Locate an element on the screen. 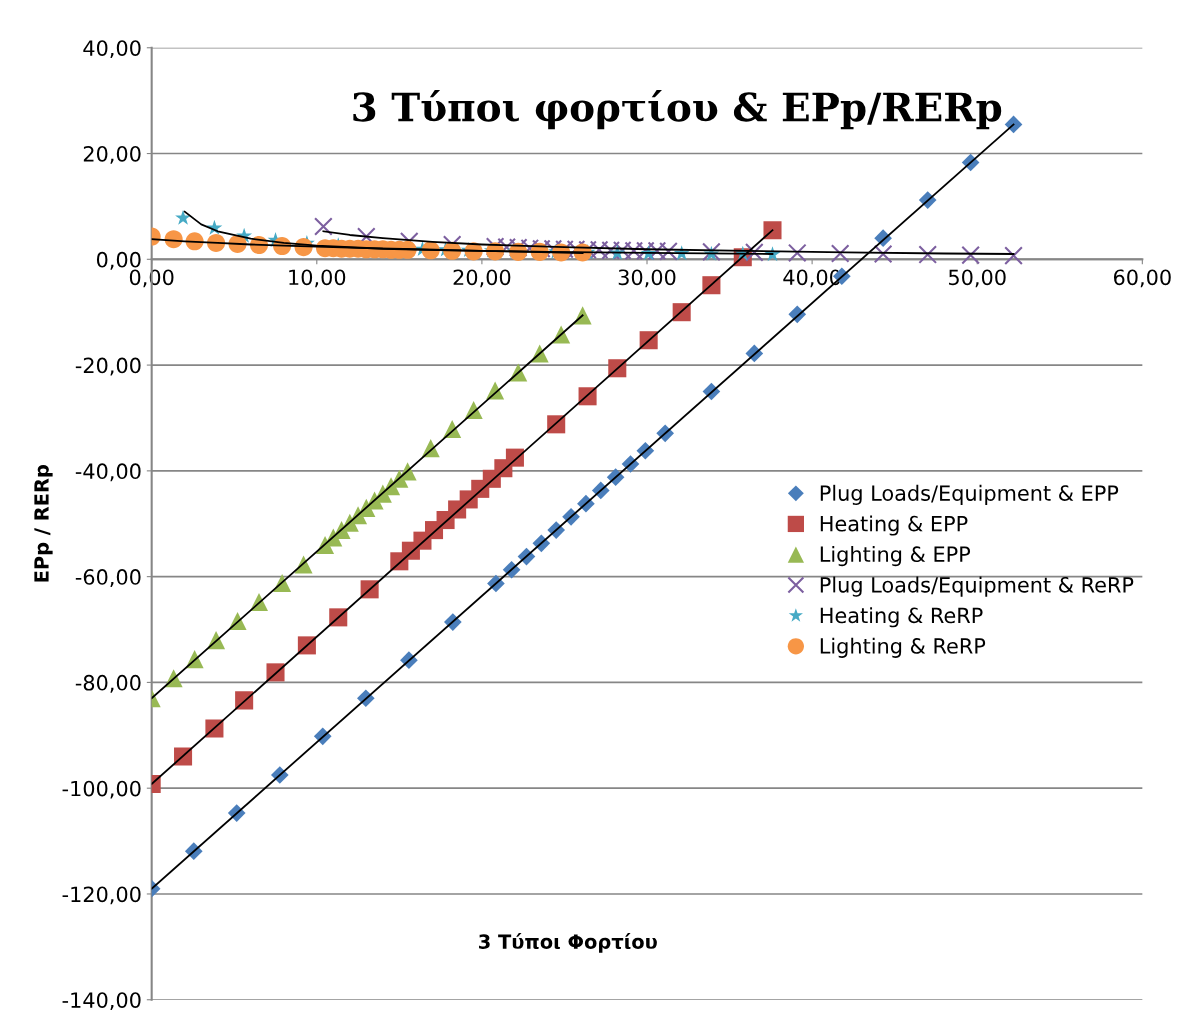  legend-label: Lighting & EPP is located at coordinates (895, 556).